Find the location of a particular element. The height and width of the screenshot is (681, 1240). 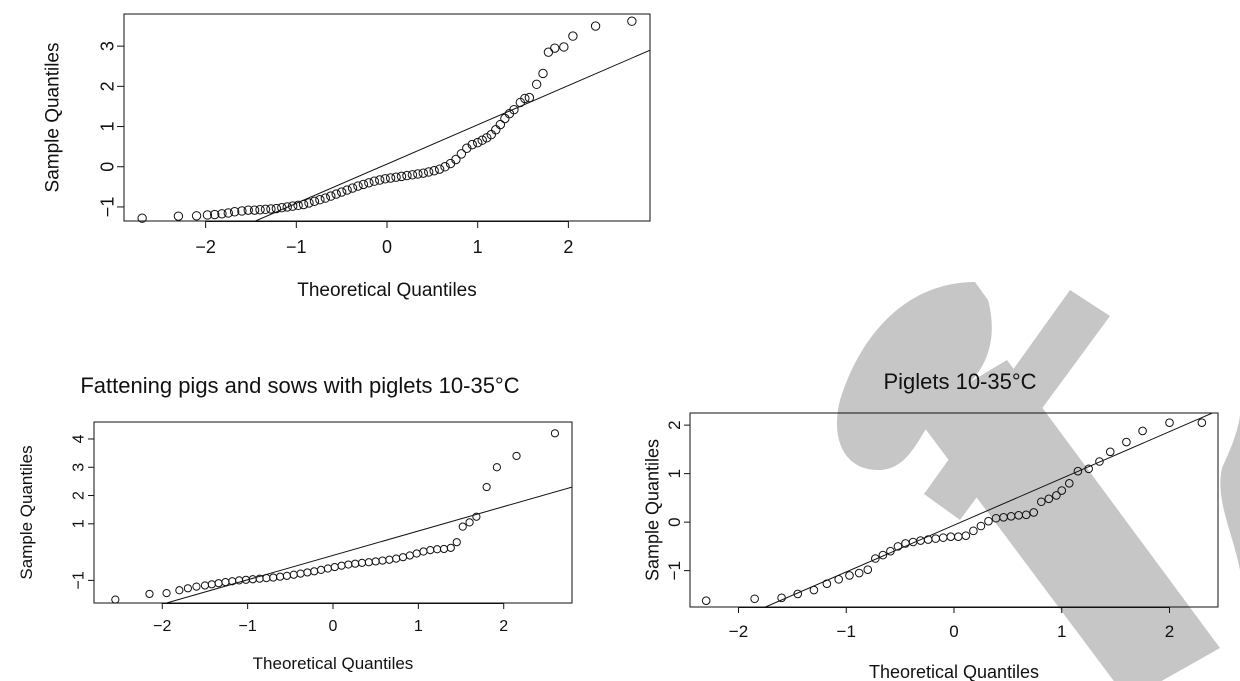

x-tick-label: 0 is located at coordinates (387, 247).